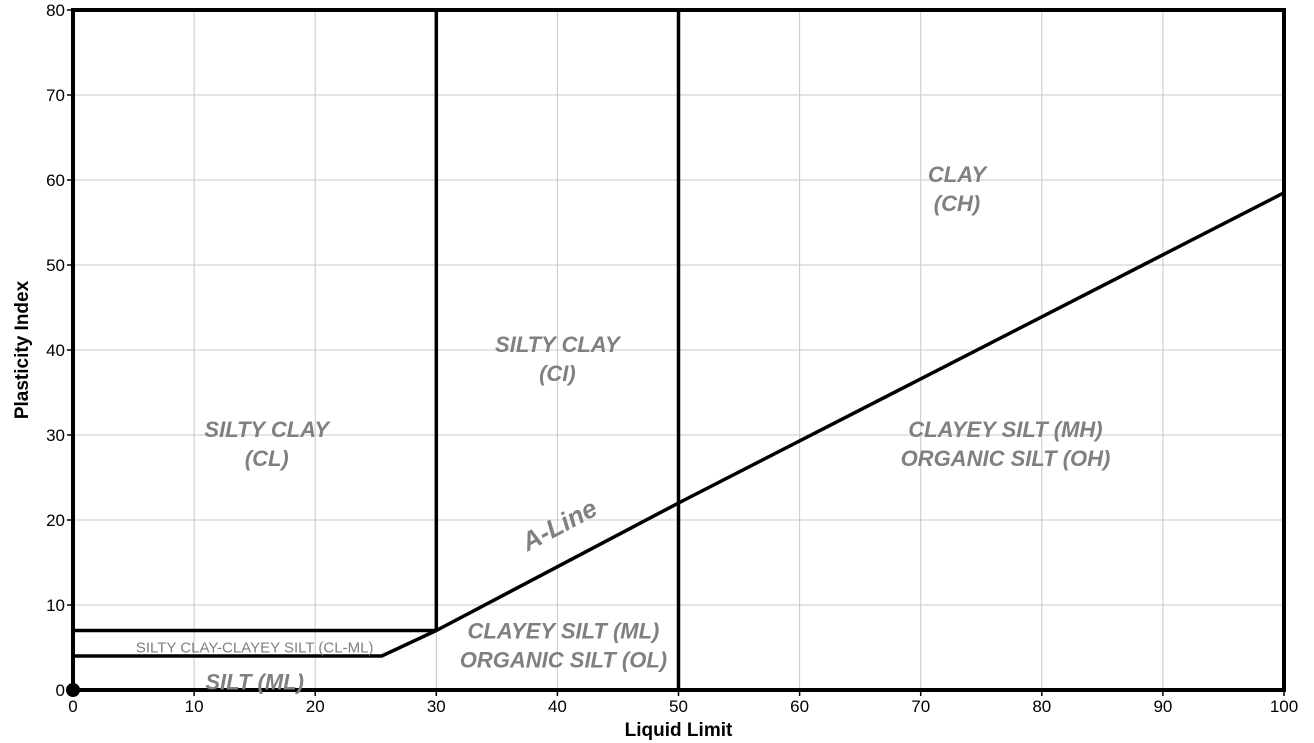  I want to click on zone-label: CLAYEY SILT (MH), so click(1005, 429).